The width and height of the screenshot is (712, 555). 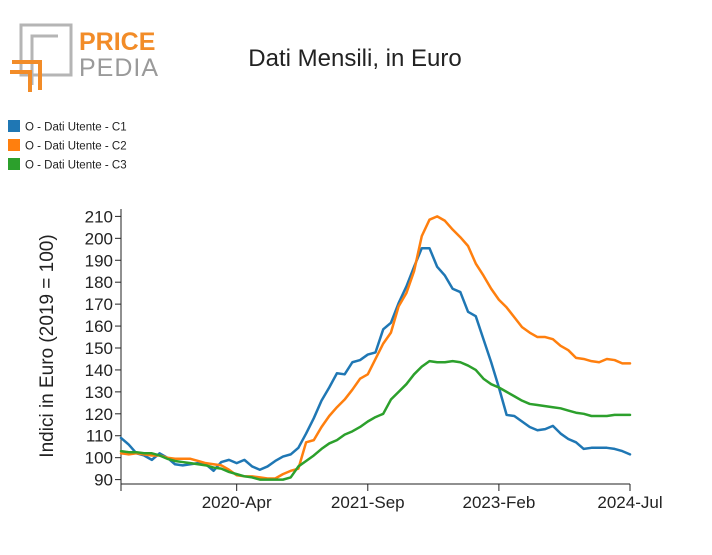 I want to click on legend-item-c2: O - Dati Utente - C2, so click(x=67, y=146).